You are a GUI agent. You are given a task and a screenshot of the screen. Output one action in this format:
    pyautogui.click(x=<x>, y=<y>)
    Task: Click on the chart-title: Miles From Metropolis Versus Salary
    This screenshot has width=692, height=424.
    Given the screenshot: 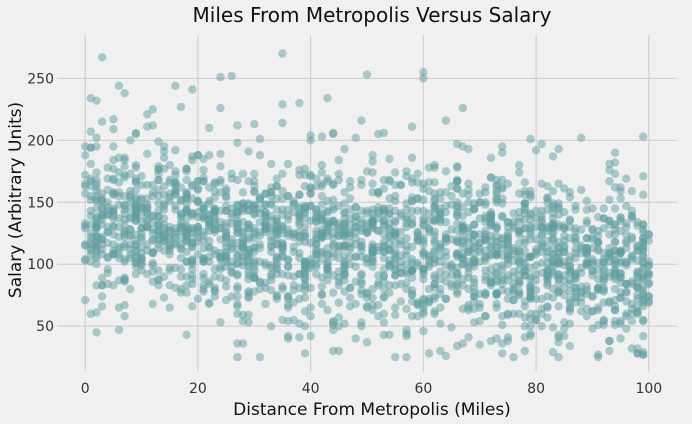 What is the action you would take?
    pyautogui.click(x=372, y=15)
    